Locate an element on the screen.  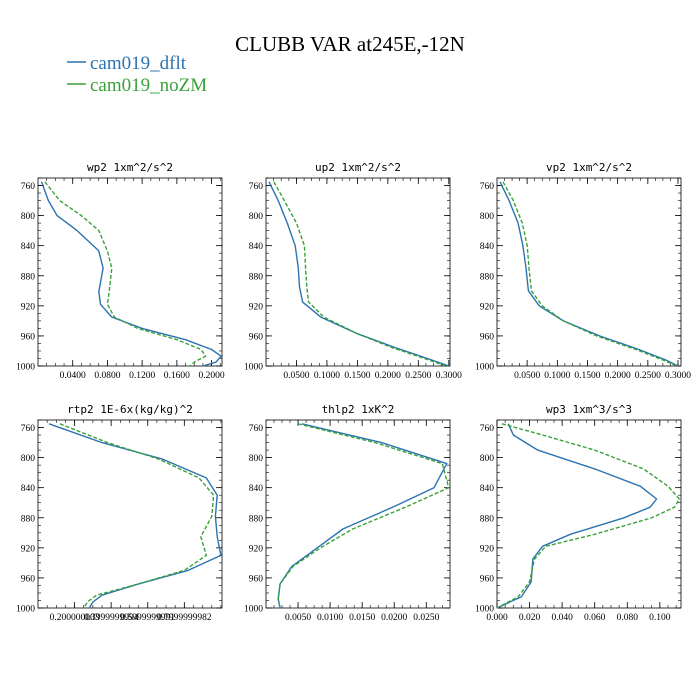
x-tick-label: 0.0100 is located at coordinates (330, 618).